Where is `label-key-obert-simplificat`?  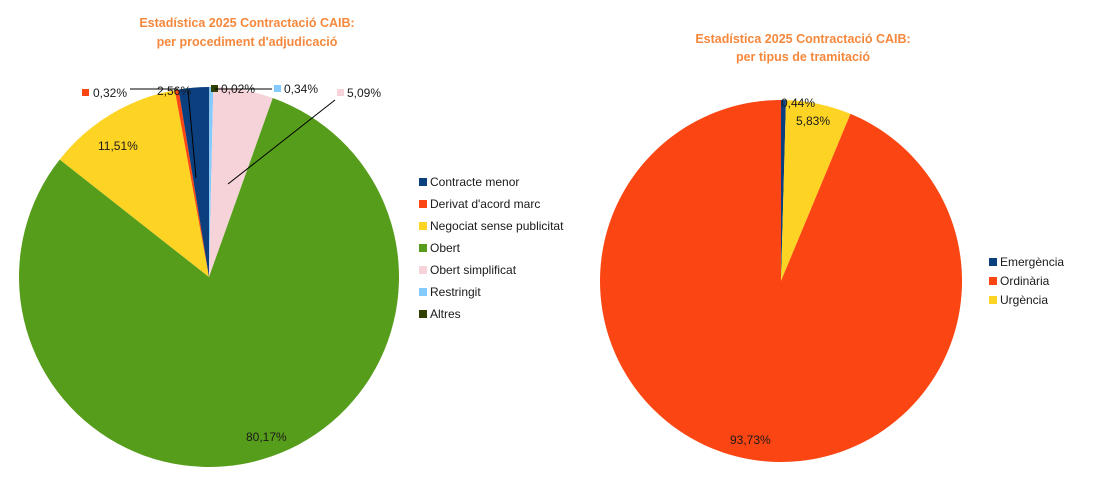 label-key-obert-simplificat is located at coordinates (340, 92).